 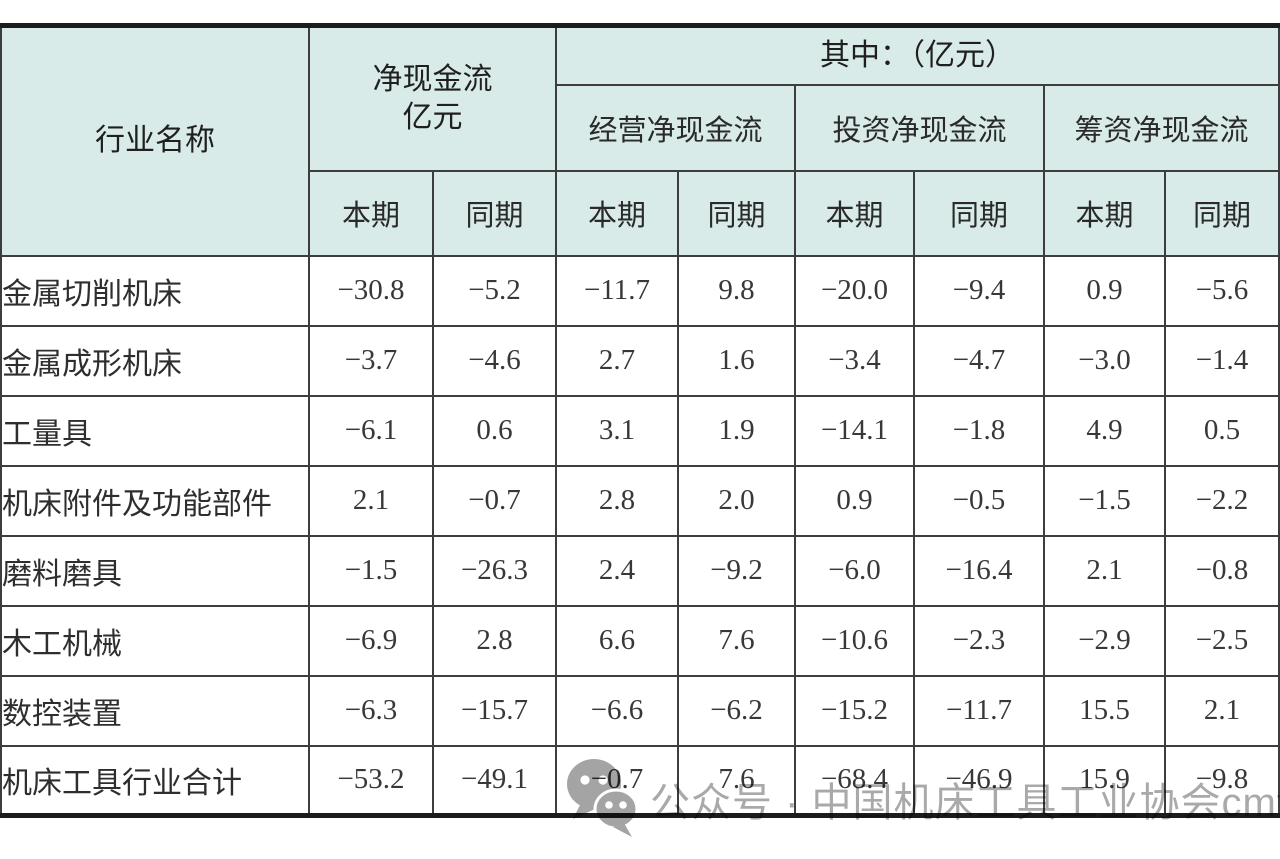 I want to click on cell-value: 4.9, so click(x=1104, y=430).